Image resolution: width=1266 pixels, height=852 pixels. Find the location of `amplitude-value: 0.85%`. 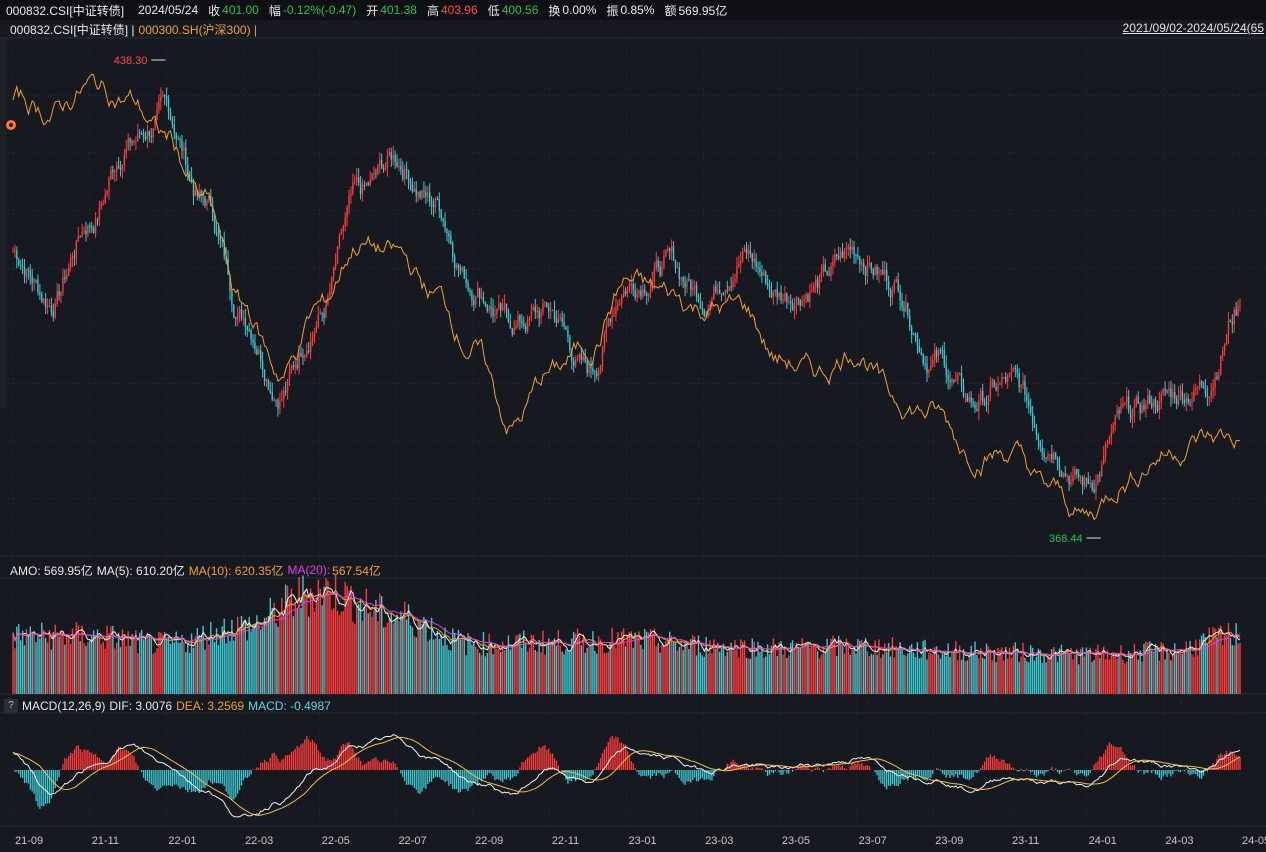

amplitude-value: 0.85% is located at coordinates (637, 10).